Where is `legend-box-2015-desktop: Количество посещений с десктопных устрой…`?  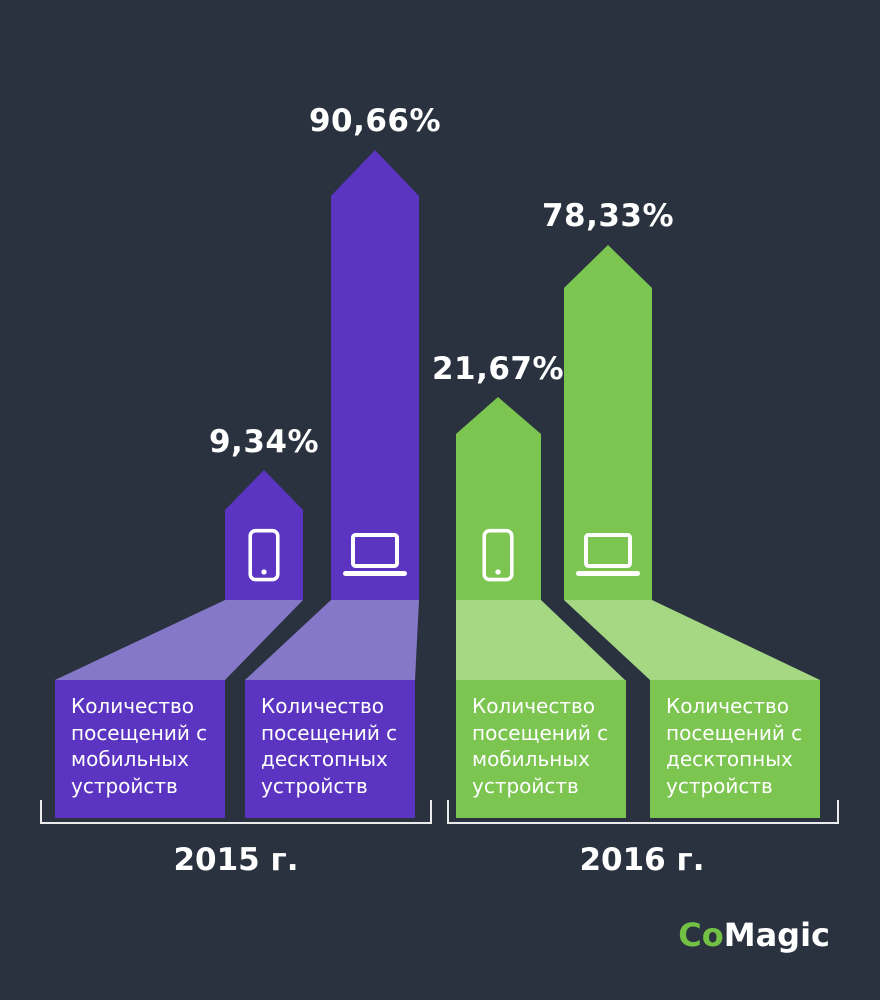
legend-box-2015-desktop: Количество посещений с десктопных устрой… is located at coordinates (330, 749).